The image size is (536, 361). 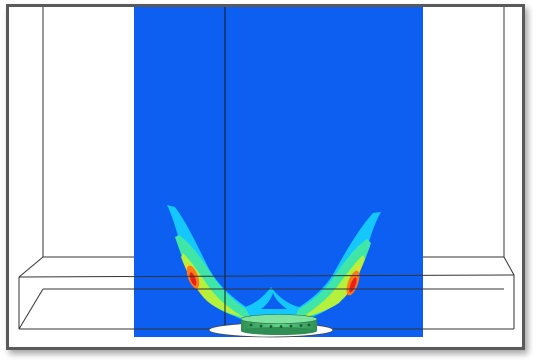 I want to click on cylinder-bottom, so click(x=279, y=331).